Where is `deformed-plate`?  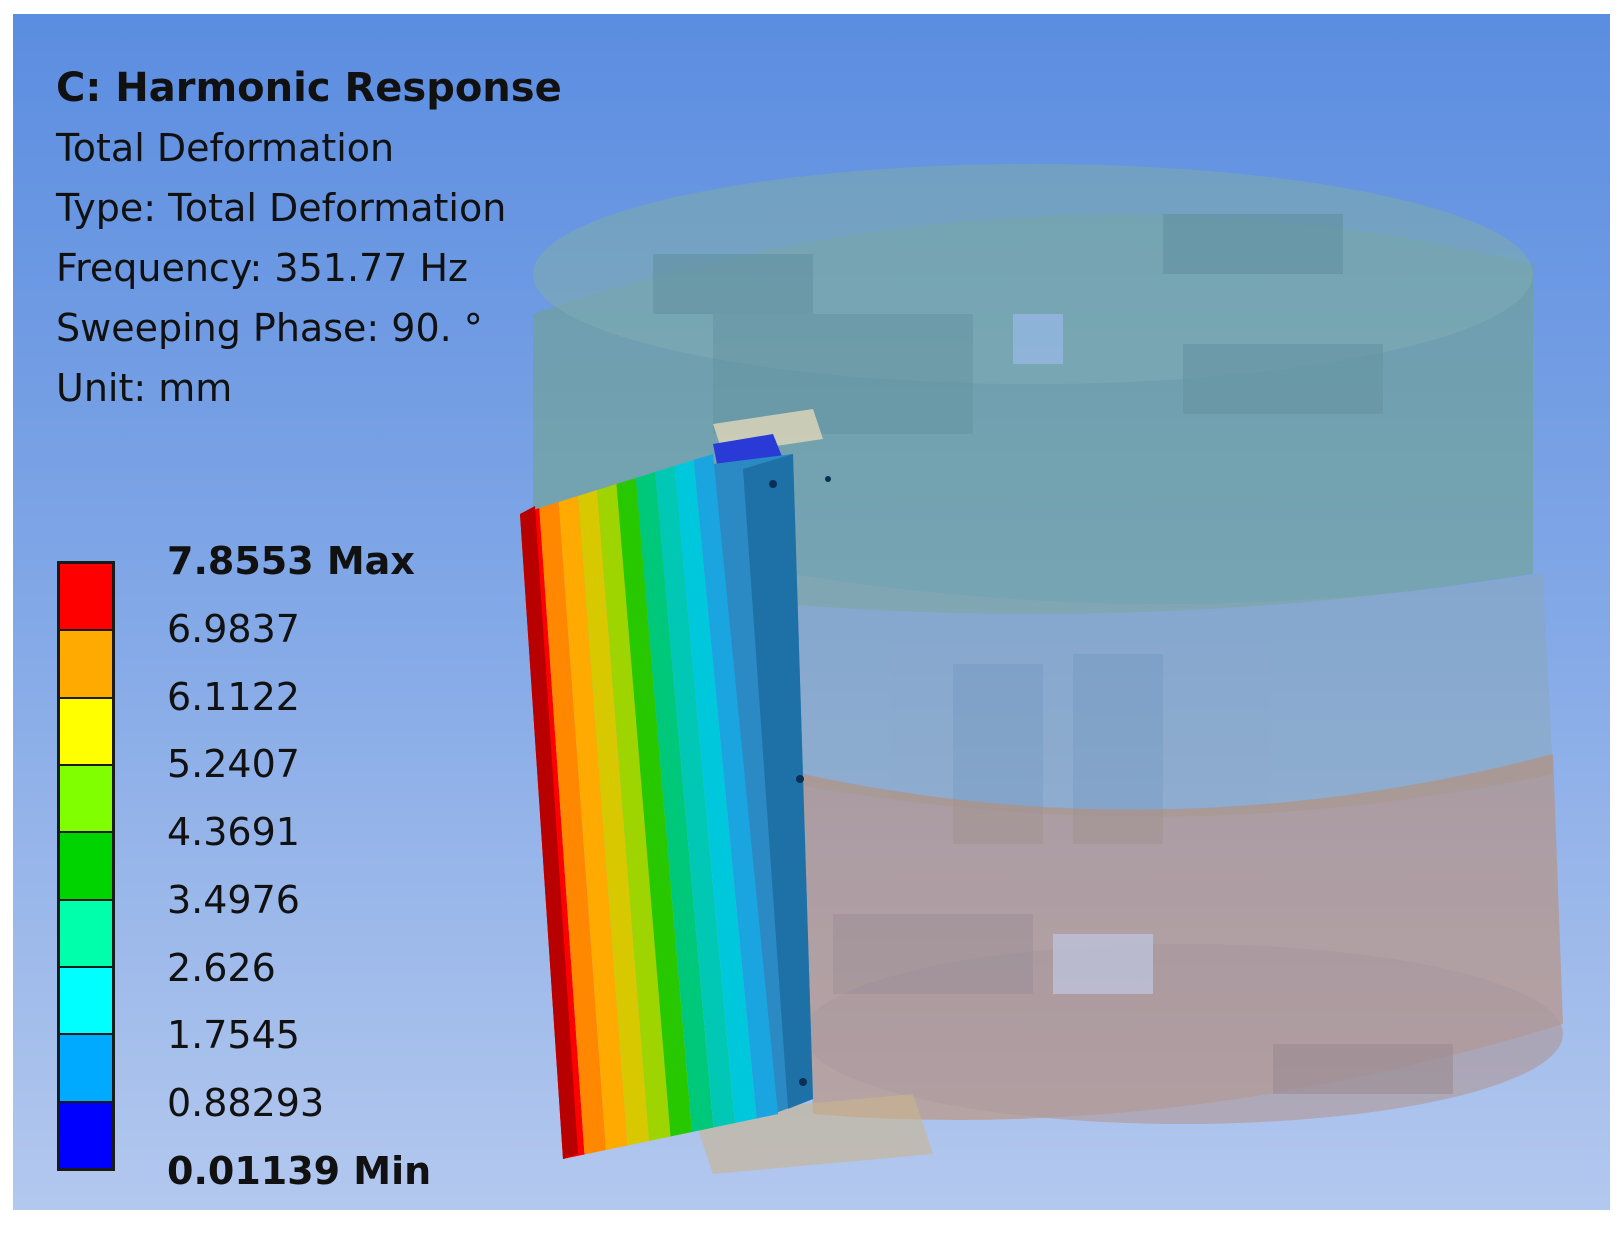
deformed-plate is located at coordinates (649, 806).